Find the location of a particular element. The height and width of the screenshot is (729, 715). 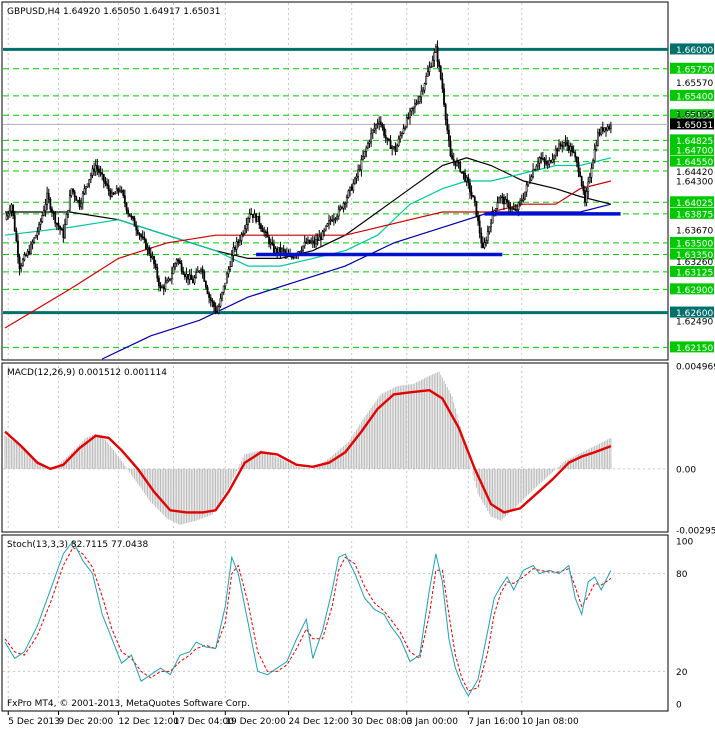

level-price-label: 1.63500 is located at coordinates (694, 244).